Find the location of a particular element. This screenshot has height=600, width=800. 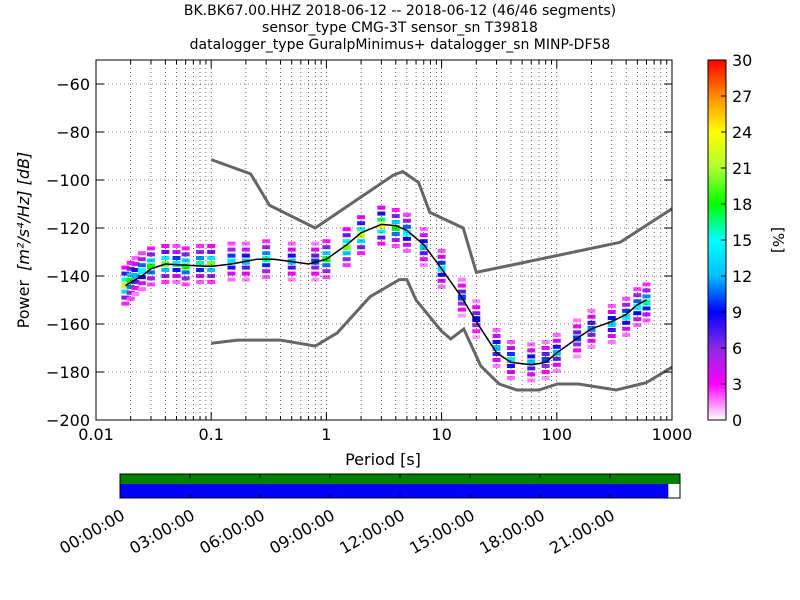

y-tick-label: −140 is located at coordinates (68, 276).